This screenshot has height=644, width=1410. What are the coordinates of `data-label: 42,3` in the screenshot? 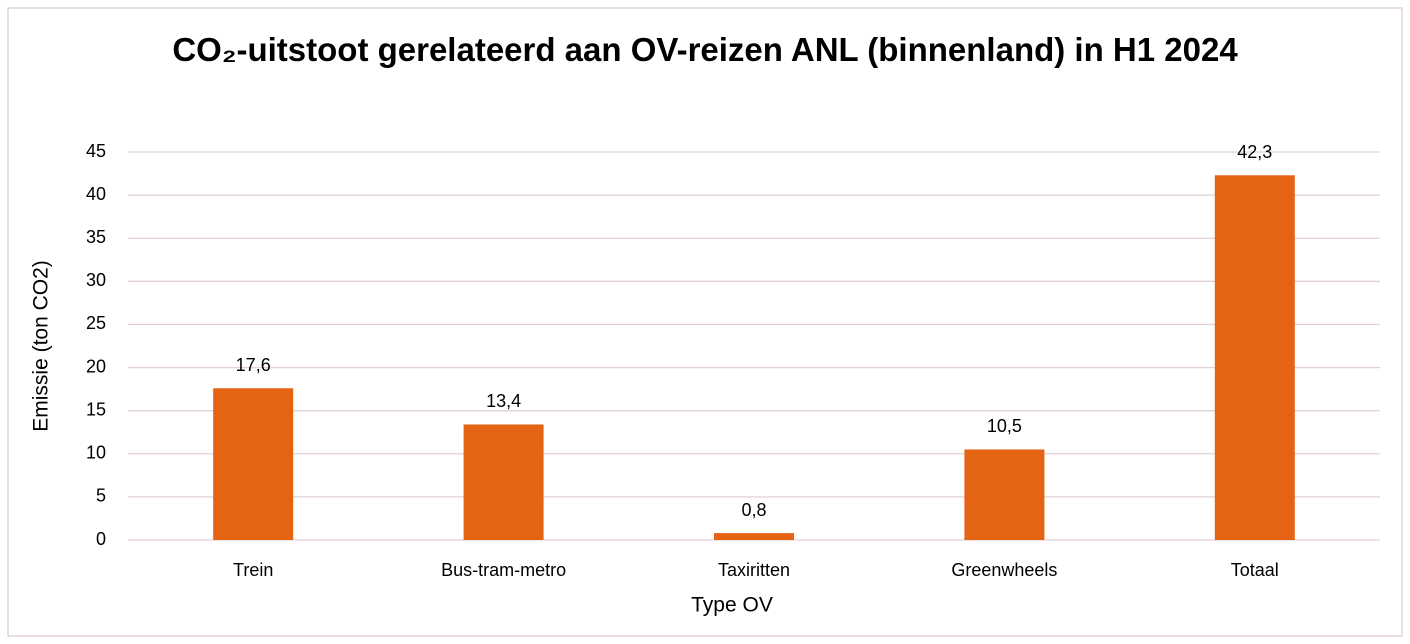 It's located at (1254, 152).